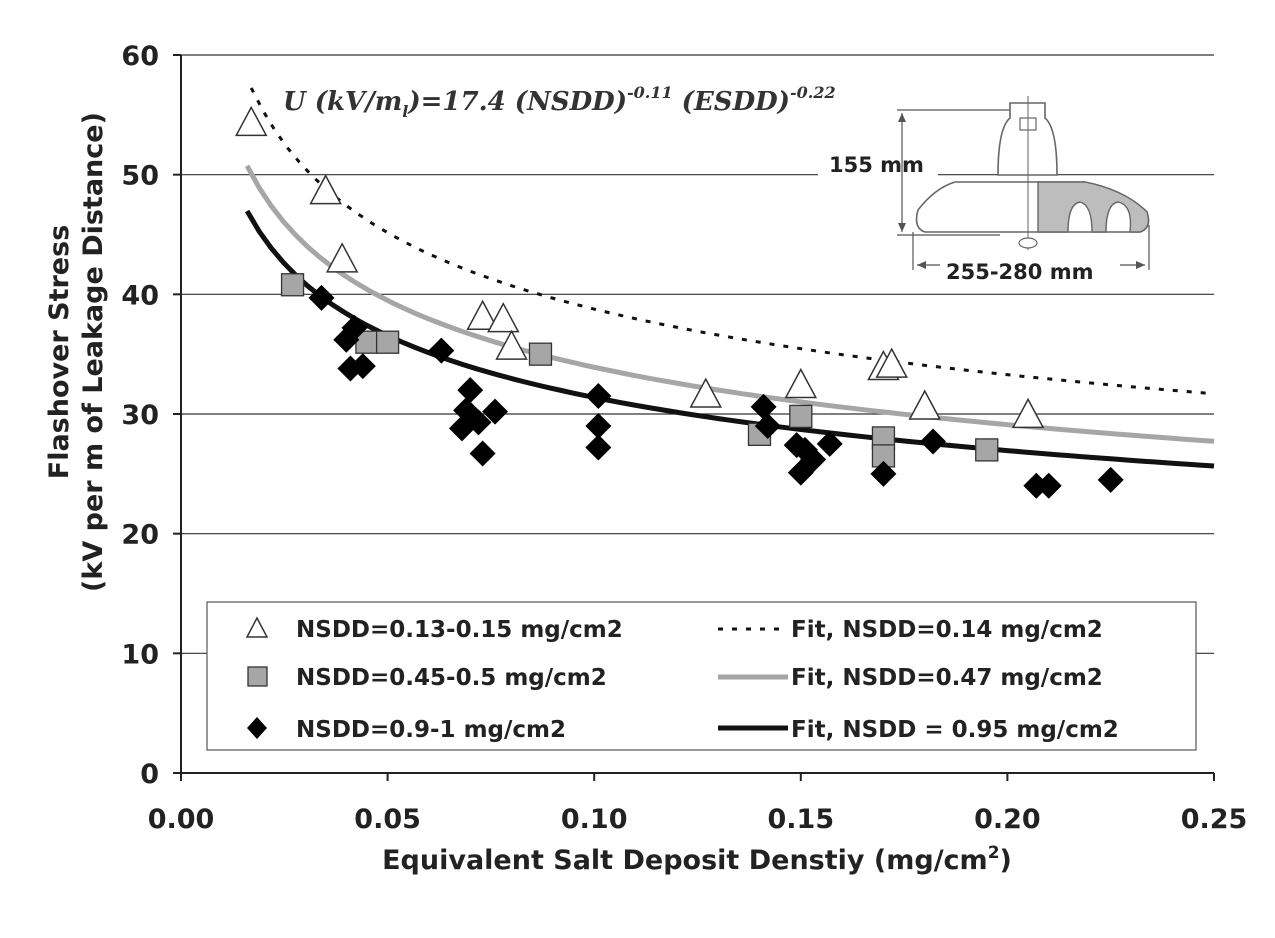  Describe the element at coordinates (955, 730) in the screenshot. I see `legend-label-fit-high: Fit, NSDD = 0.95 mg/cm2` at that location.